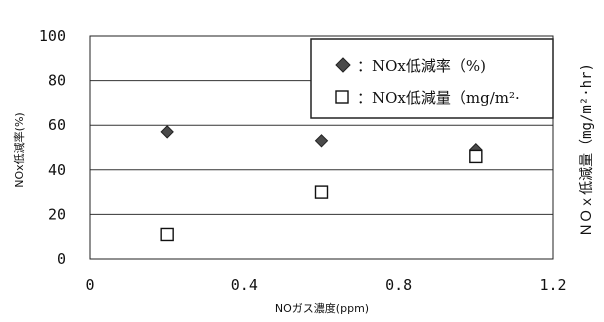 This screenshot has height=322, width=604. I want to click on y-tick-label: 60, so click(57, 125).